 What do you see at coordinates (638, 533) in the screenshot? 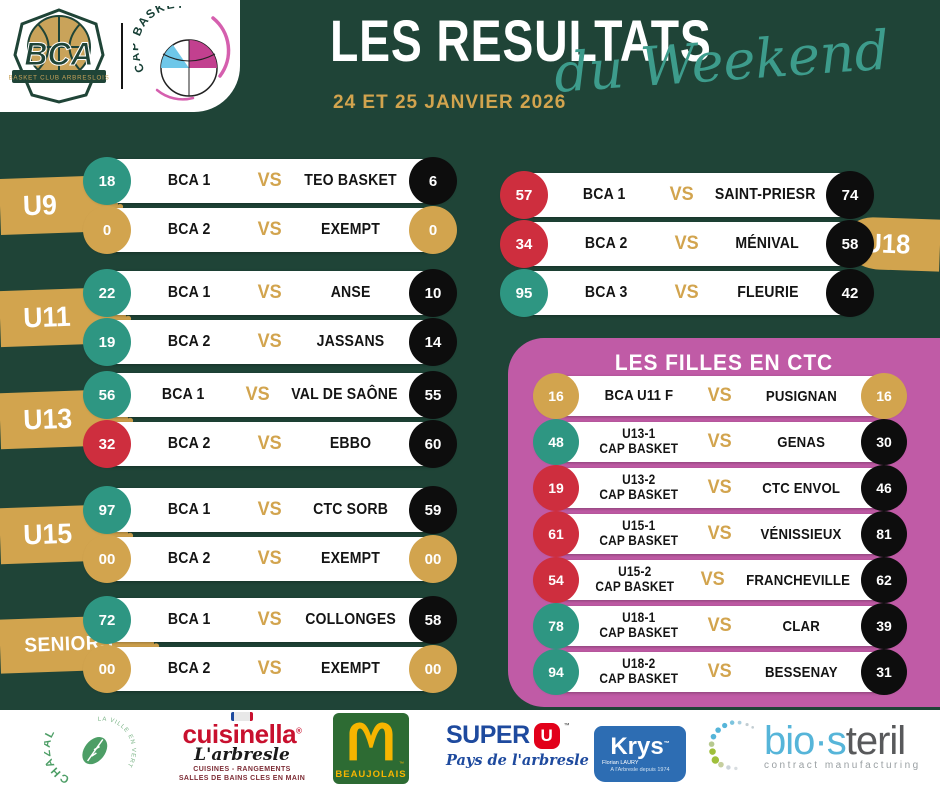
I see `home-team-name: U15-1 CAP BASKET` at bounding box center [638, 533].